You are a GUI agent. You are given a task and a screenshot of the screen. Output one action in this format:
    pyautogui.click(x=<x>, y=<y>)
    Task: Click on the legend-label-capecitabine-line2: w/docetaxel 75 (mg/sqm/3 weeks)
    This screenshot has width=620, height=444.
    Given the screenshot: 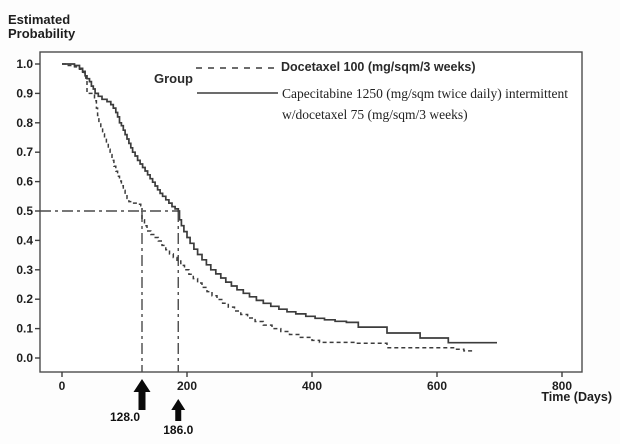 What is the action you would take?
    pyautogui.click(x=375, y=114)
    